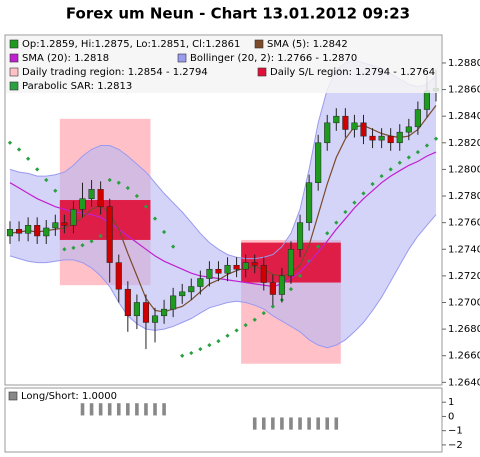 This screenshot has height=457, width=480. I want to click on y-tick-label: 1.2800, so click(464, 169).